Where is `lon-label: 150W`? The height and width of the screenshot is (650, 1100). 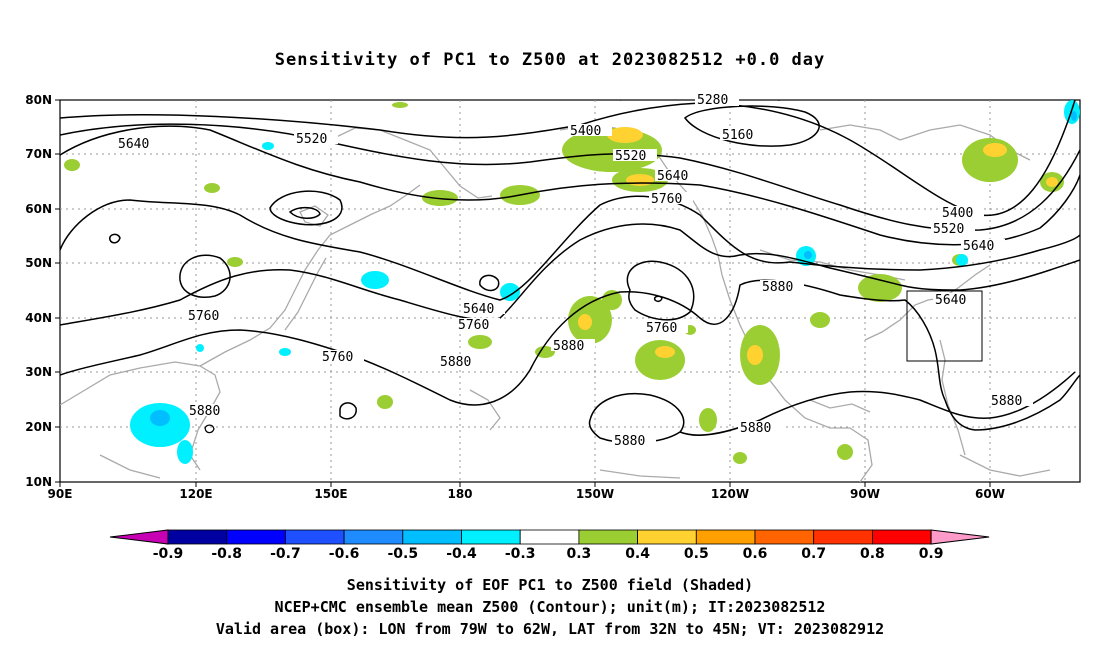 lon-label: 150W is located at coordinates (595, 494).